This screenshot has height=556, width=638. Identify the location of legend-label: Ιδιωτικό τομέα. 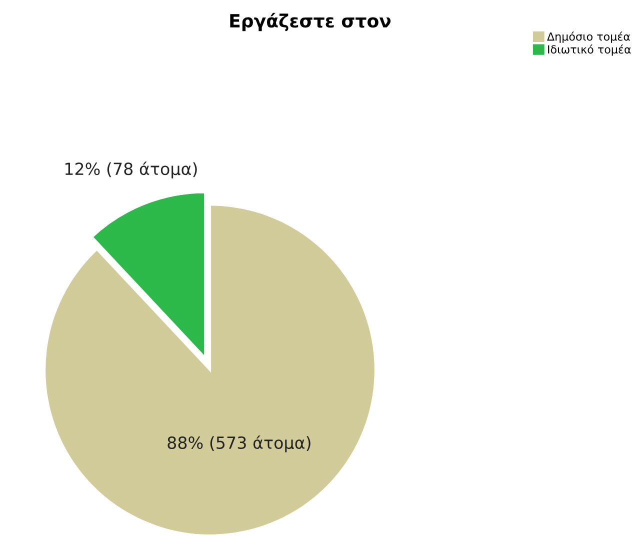
(589, 50).